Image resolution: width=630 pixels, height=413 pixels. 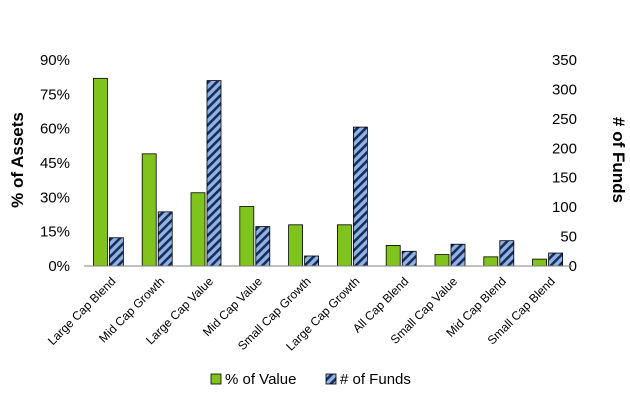 I want to click on right-tick-label: 0, so click(x=573, y=266).